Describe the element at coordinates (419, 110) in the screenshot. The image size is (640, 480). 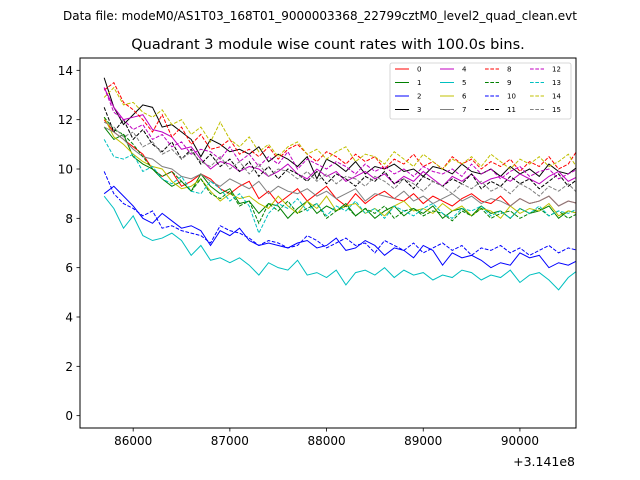
I see `legend-label-3: 3` at that location.